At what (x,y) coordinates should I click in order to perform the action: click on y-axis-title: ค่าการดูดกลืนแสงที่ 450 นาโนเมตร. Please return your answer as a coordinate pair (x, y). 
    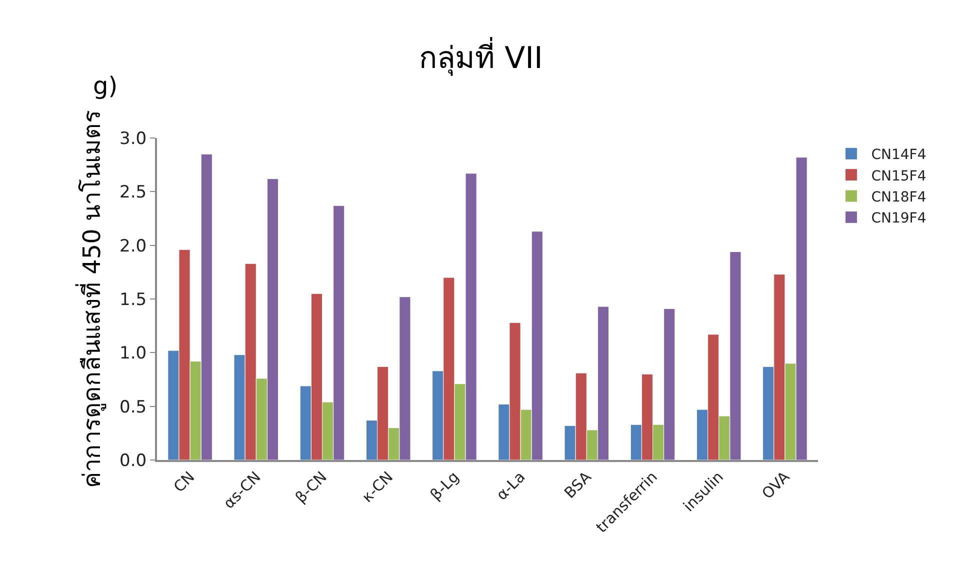
    Looking at the image, I should click on (91, 299).